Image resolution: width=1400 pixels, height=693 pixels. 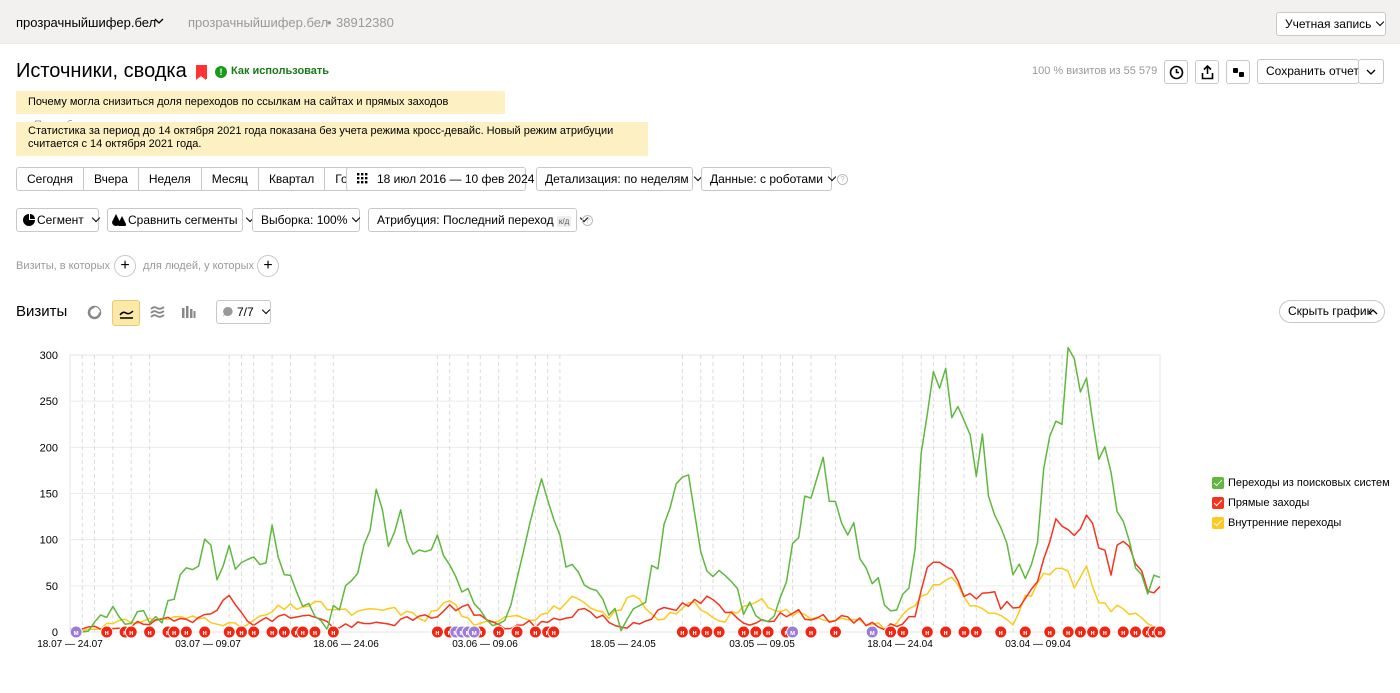 I want to click on bar-chart-view-button, so click(x=189, y=313).